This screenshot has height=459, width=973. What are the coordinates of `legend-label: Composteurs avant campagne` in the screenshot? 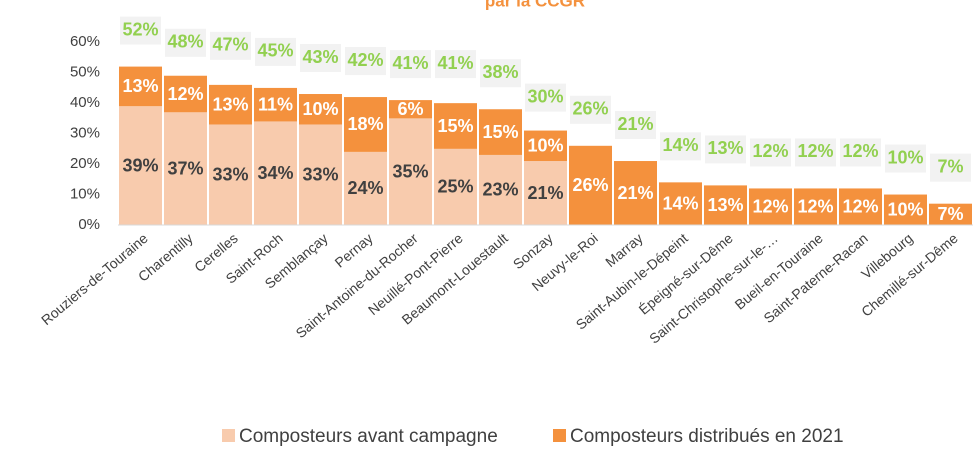 It's located at (368, 436).